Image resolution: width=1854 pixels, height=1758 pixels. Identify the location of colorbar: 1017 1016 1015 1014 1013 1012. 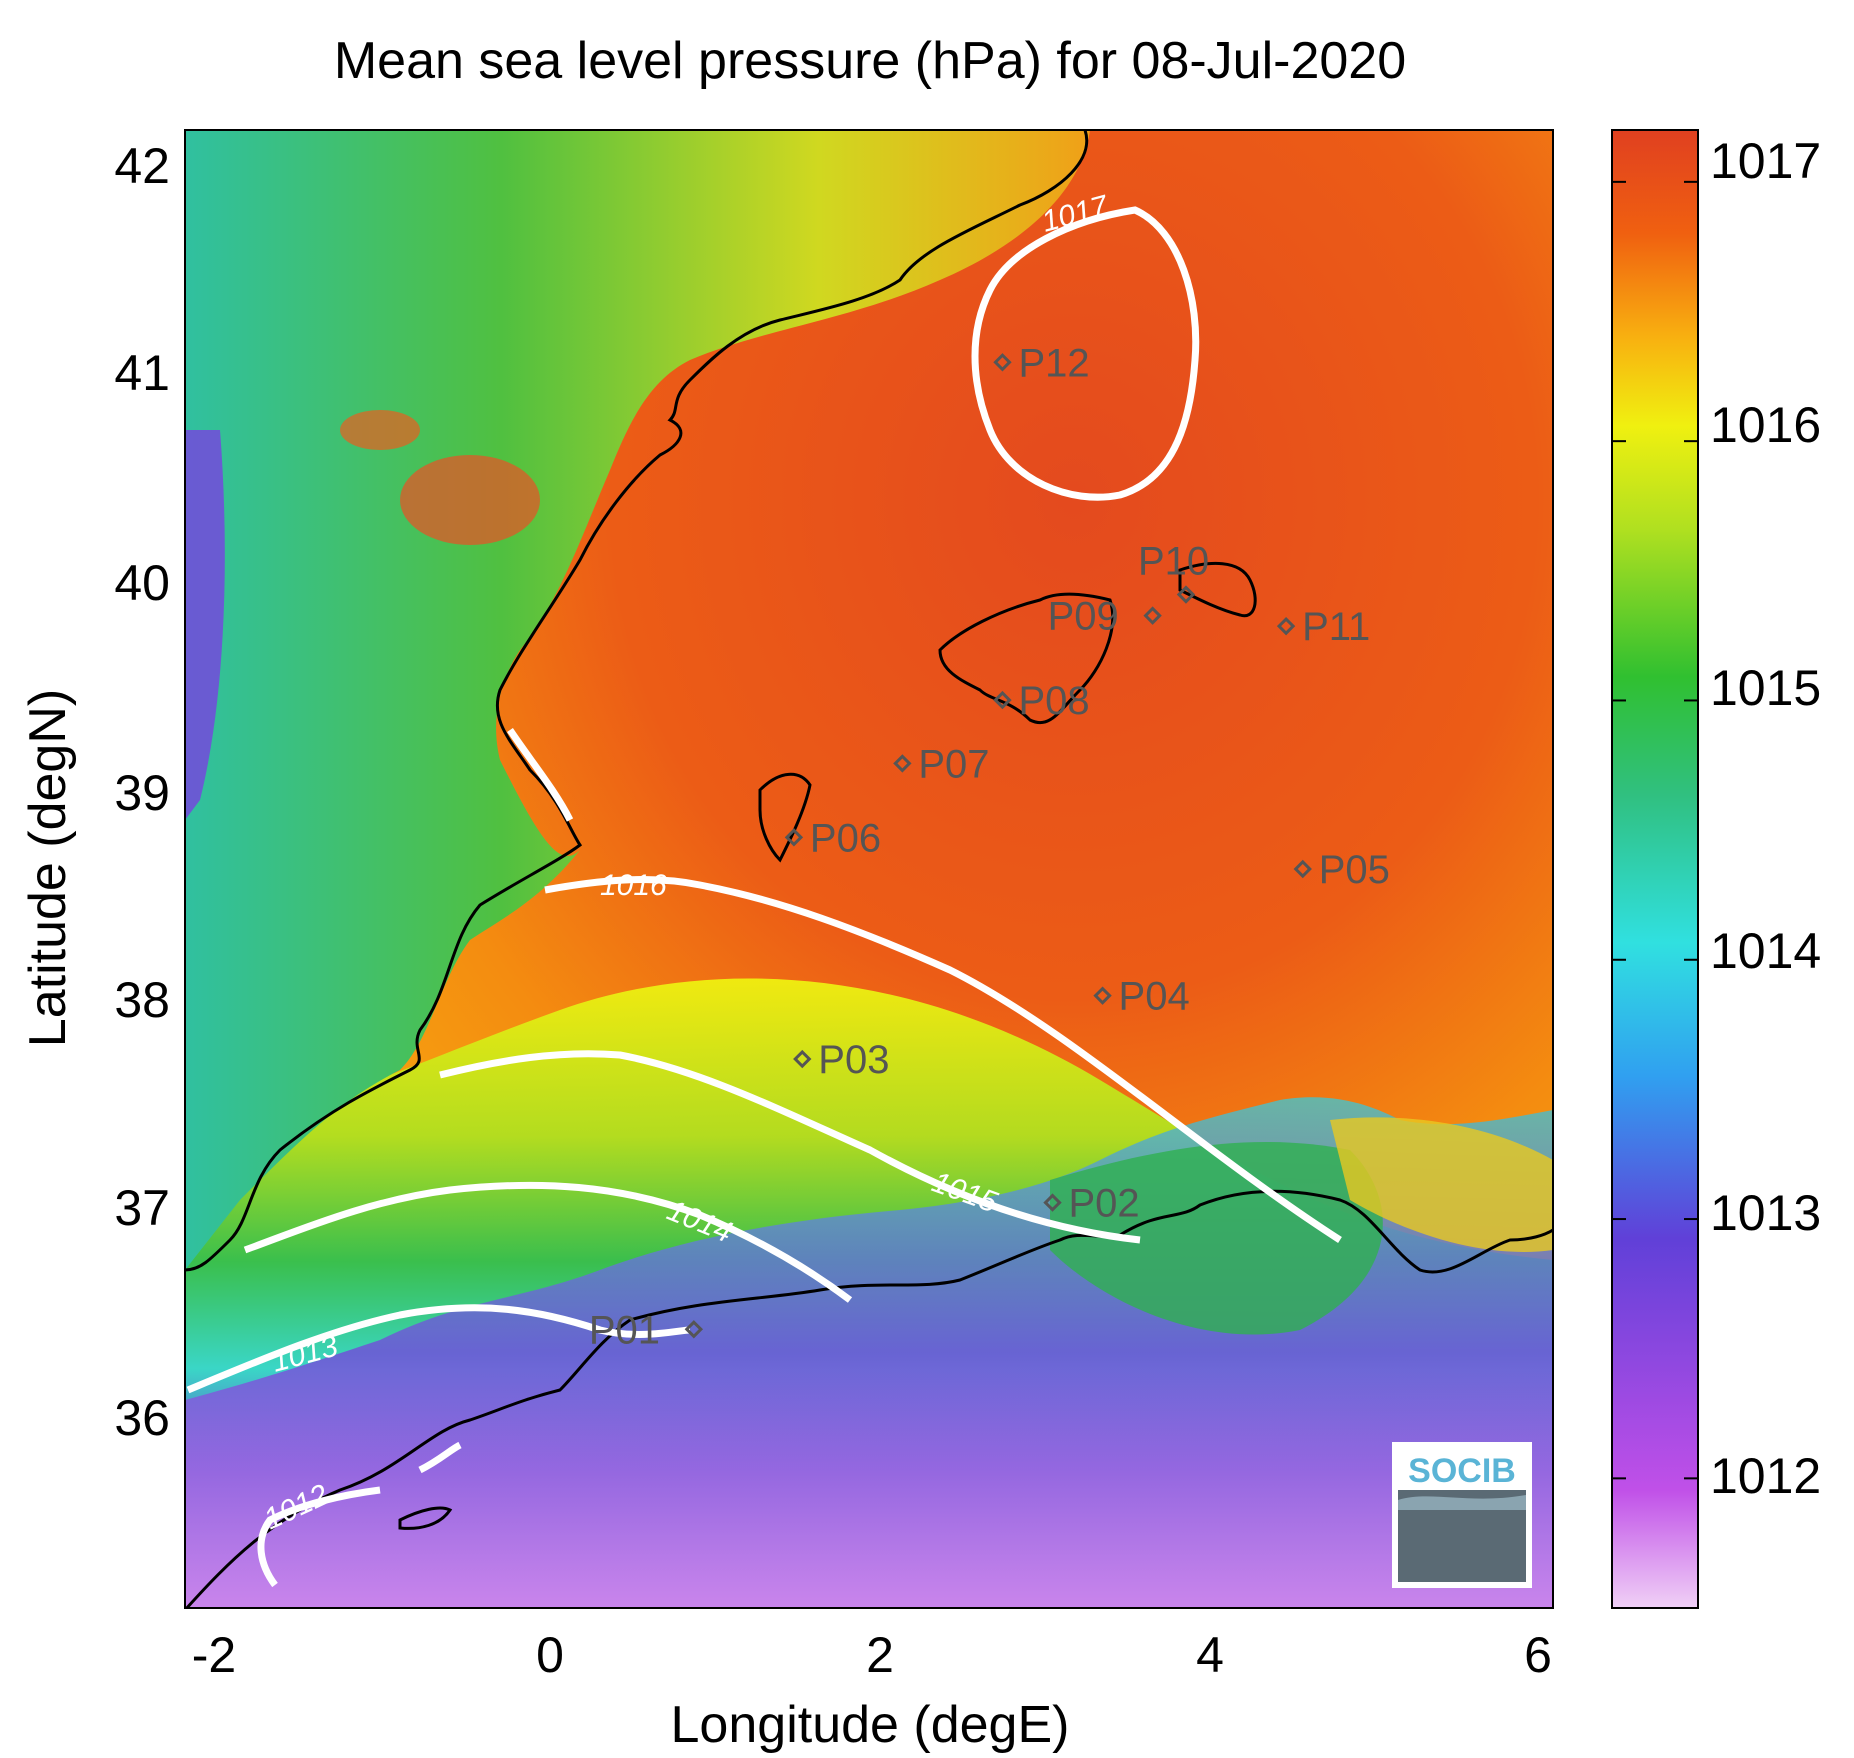
(1716, 869).